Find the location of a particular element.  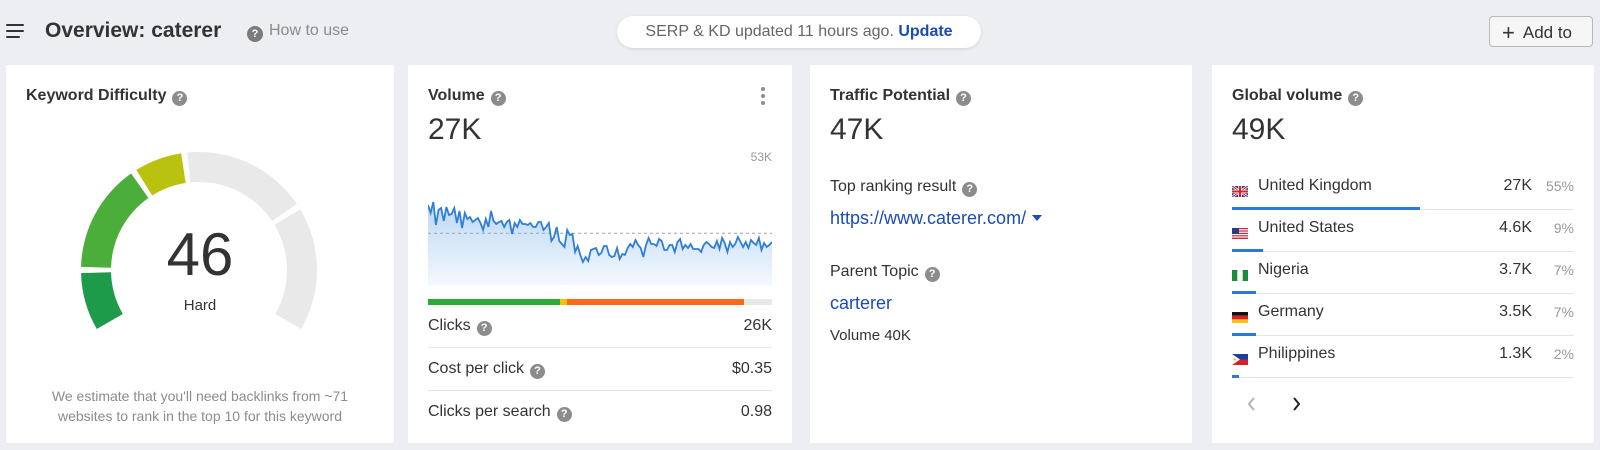

metric-row-cpc: Cost per click? $0.35 is located at coordinates (600, 369).